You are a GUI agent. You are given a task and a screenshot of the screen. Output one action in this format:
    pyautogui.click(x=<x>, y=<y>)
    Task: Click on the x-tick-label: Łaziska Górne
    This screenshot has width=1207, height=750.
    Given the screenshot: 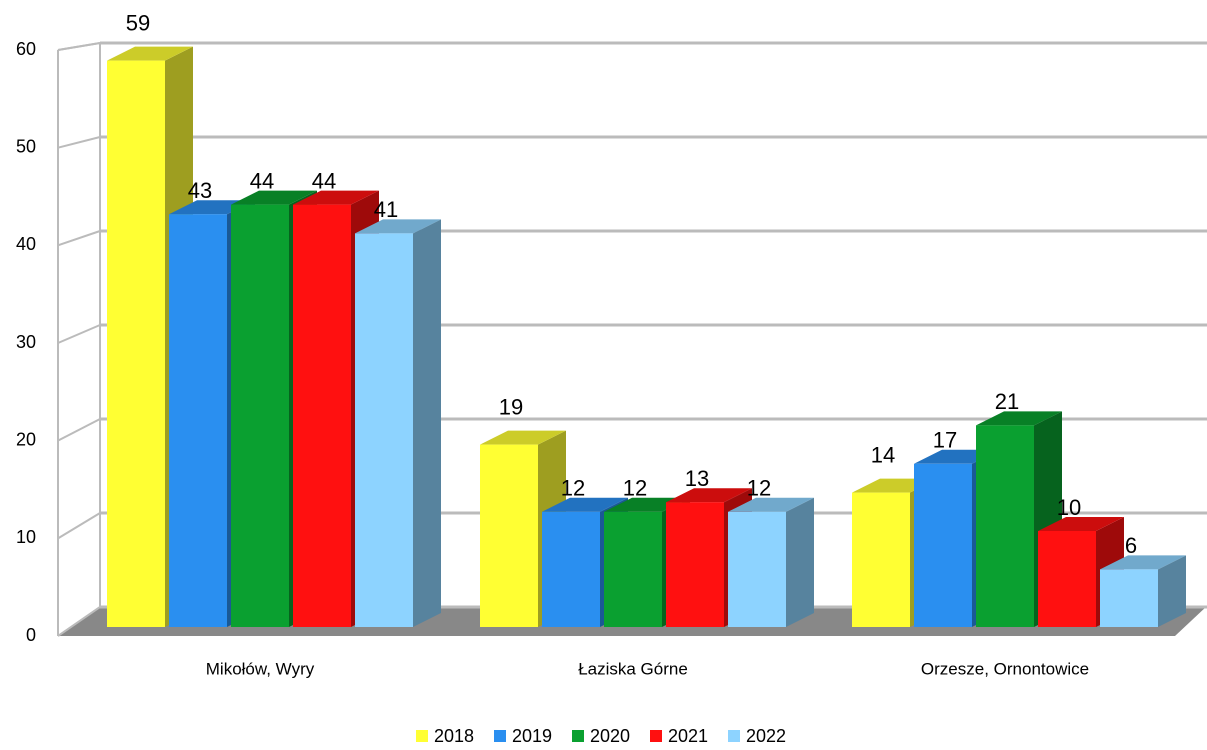 What is the action you would take?
    pyautogui.click(x=633, y=668)
    